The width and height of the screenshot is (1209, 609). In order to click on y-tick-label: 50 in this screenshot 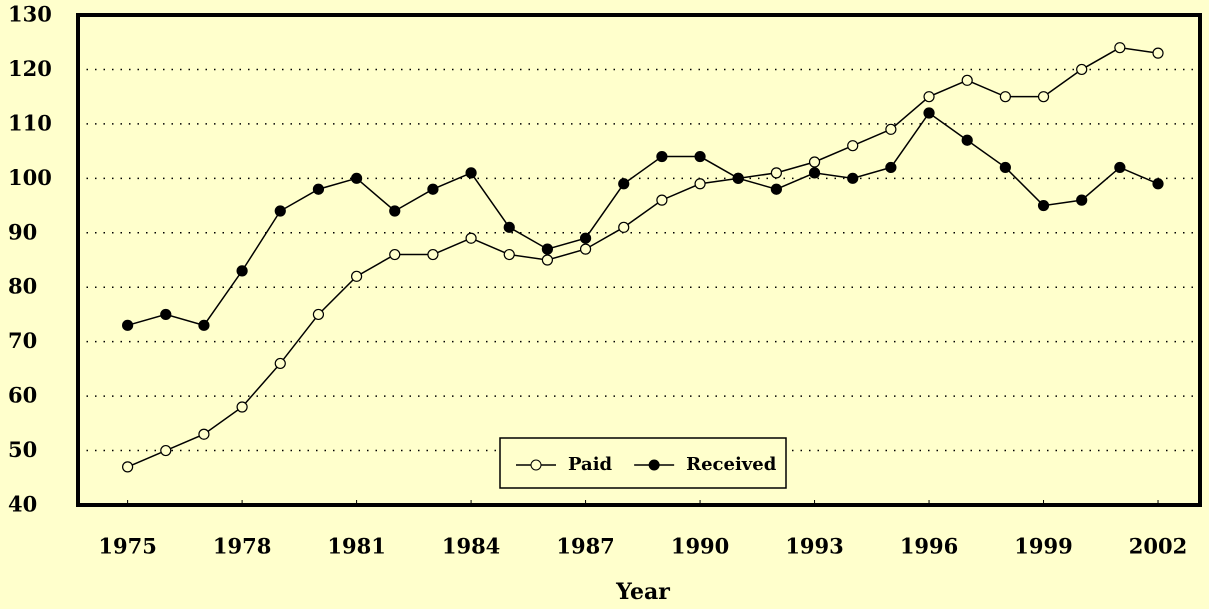, I will do `click(22, 449)`.